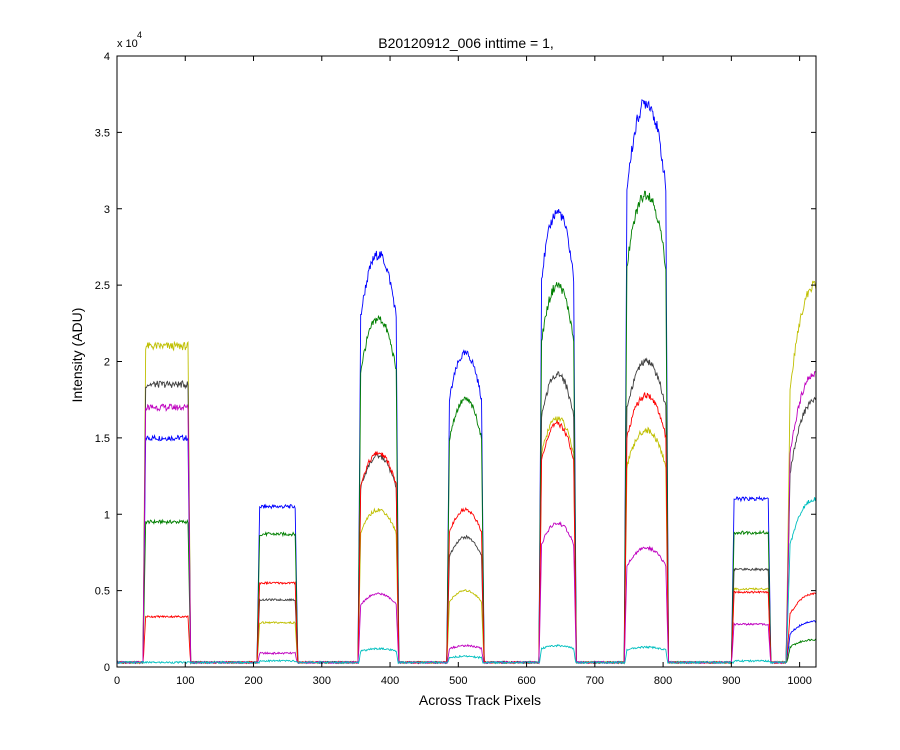 Image resolution: width=900 pixels, height=750 pixels. What do you see at coordinates (107, 210) in the screenshot?
I see `y-tick-label: 3` at bounding box center [107, 210].